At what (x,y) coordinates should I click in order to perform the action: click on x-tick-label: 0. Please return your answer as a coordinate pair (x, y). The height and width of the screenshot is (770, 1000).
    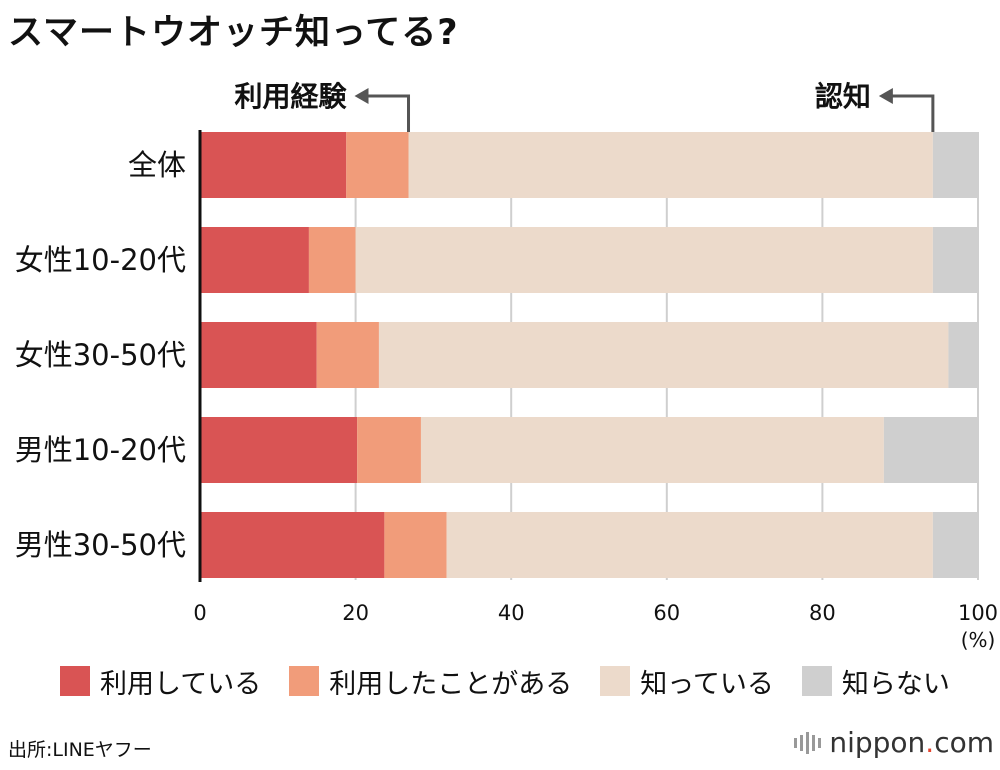
    Looking at the image, I should click on (199, 613).